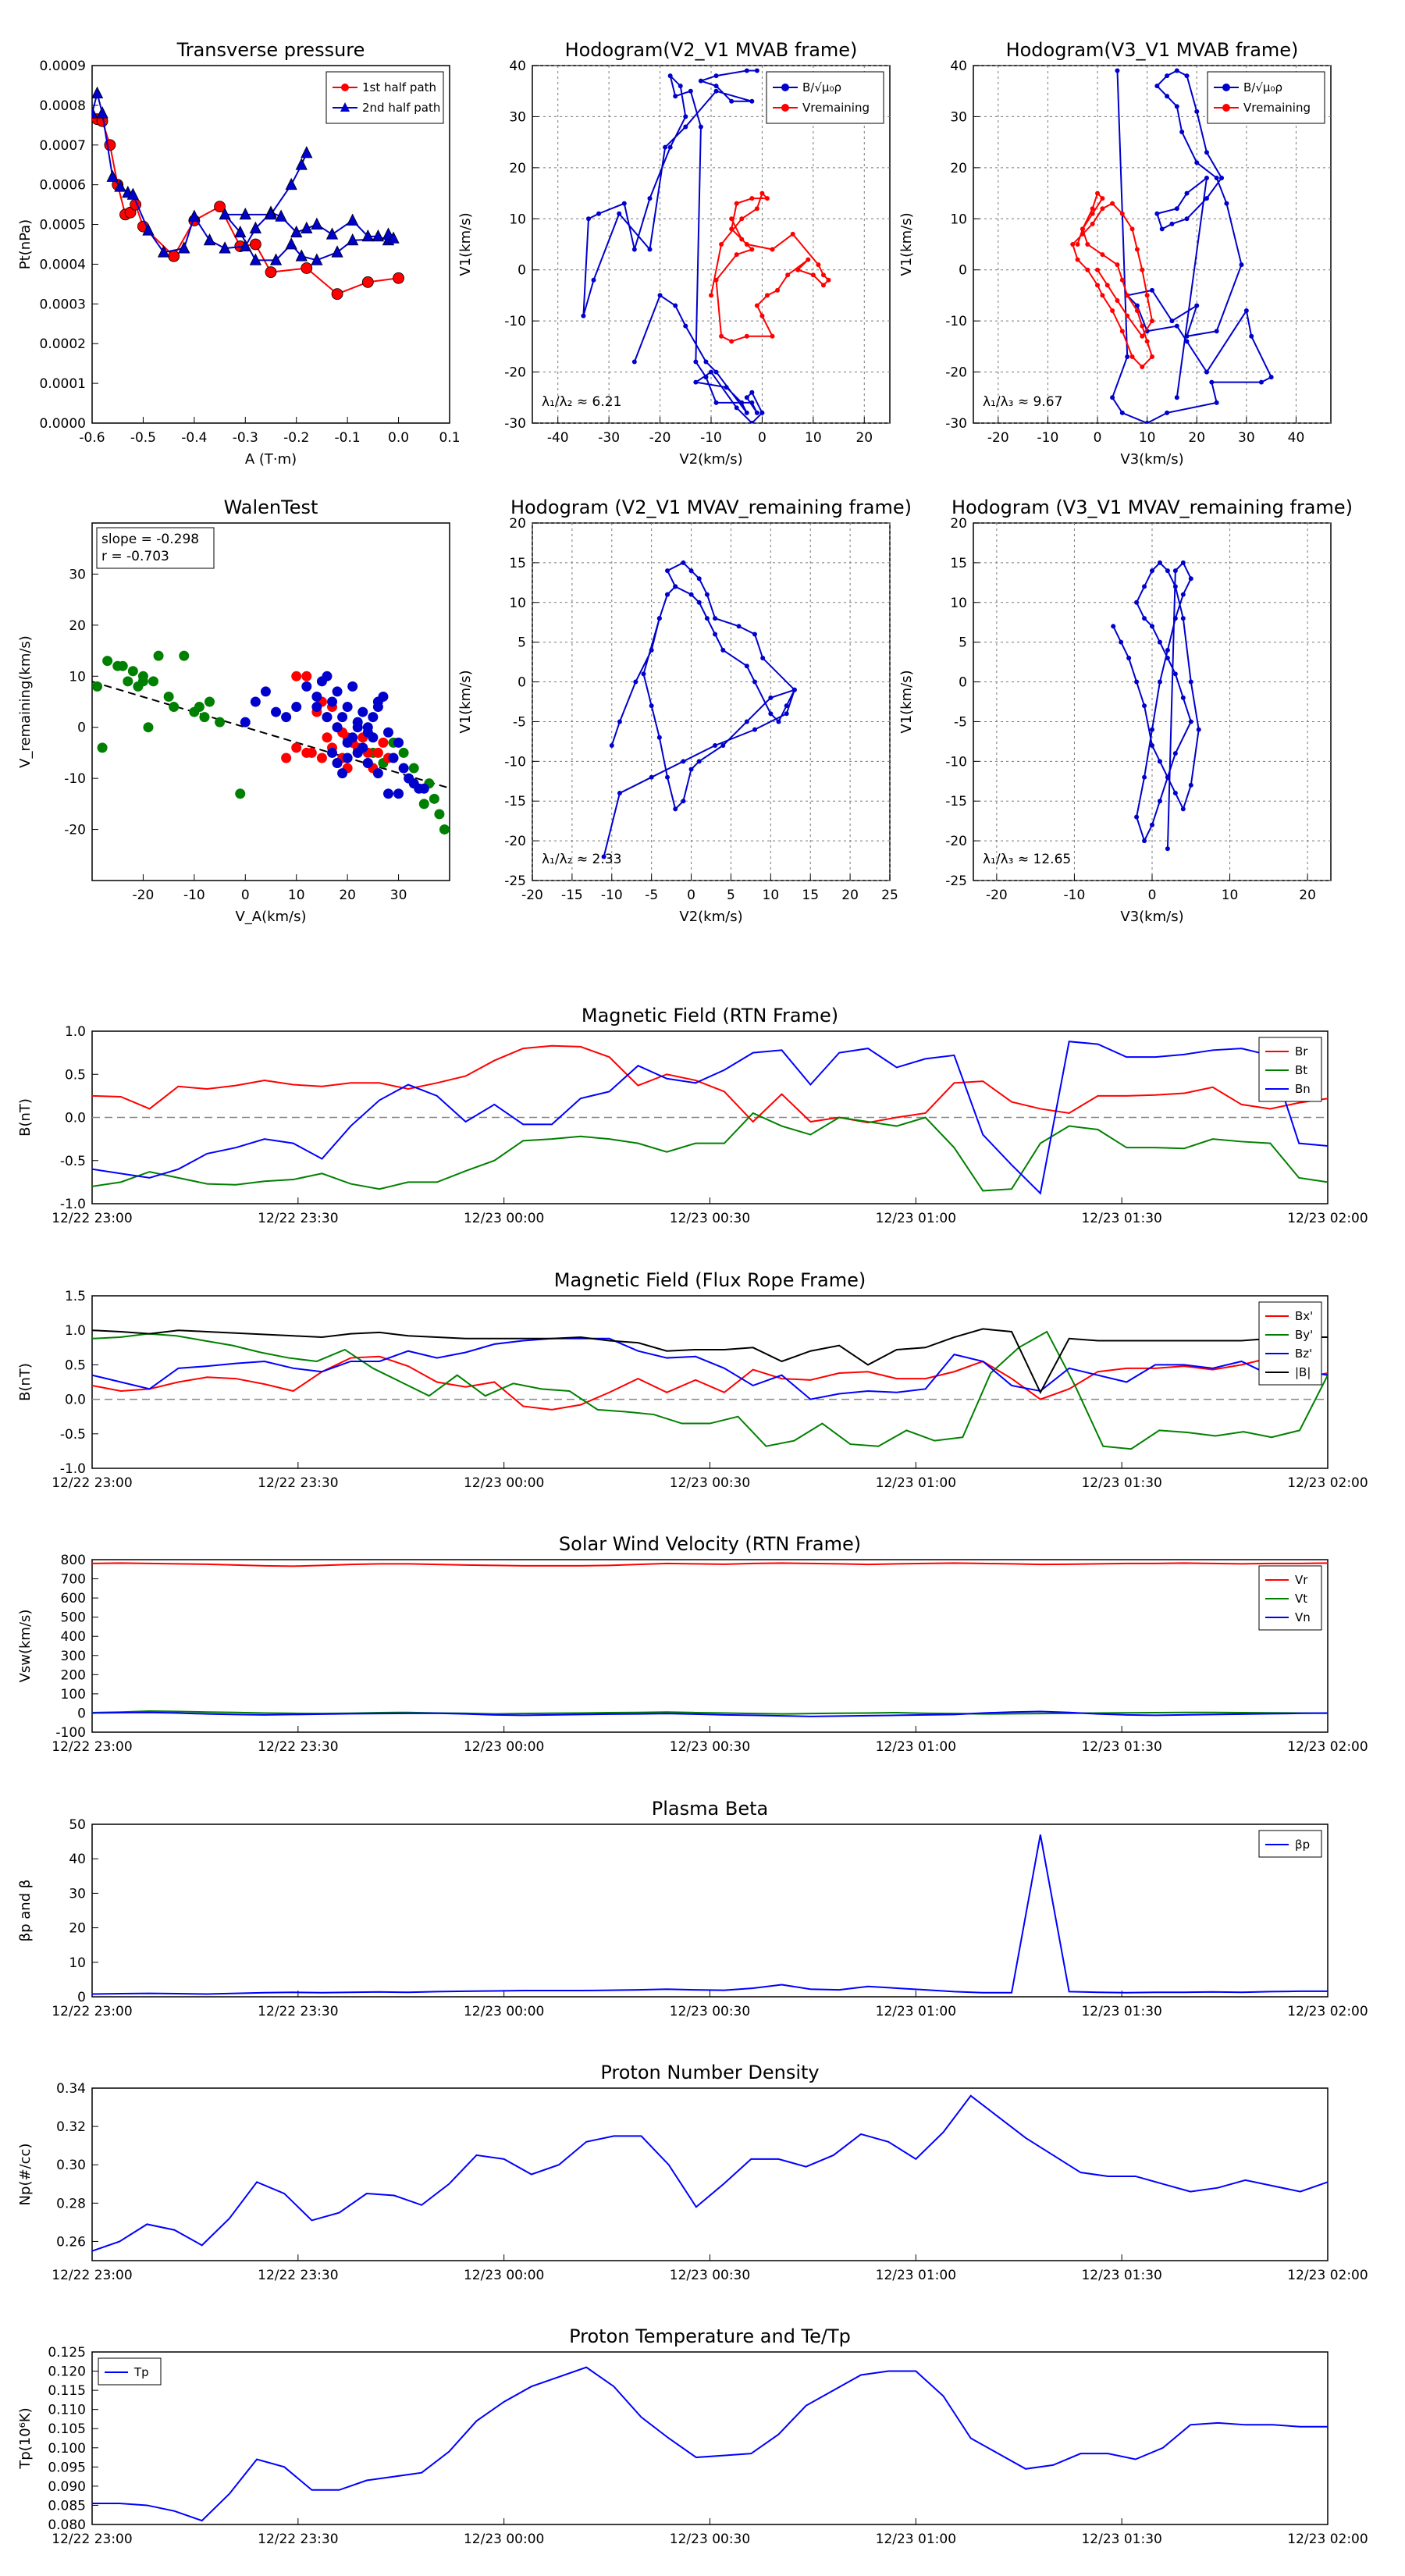 This screenshot has width=1405, height=2576. I want to click on h2-xtick-label: 0, so click(1098, 438).